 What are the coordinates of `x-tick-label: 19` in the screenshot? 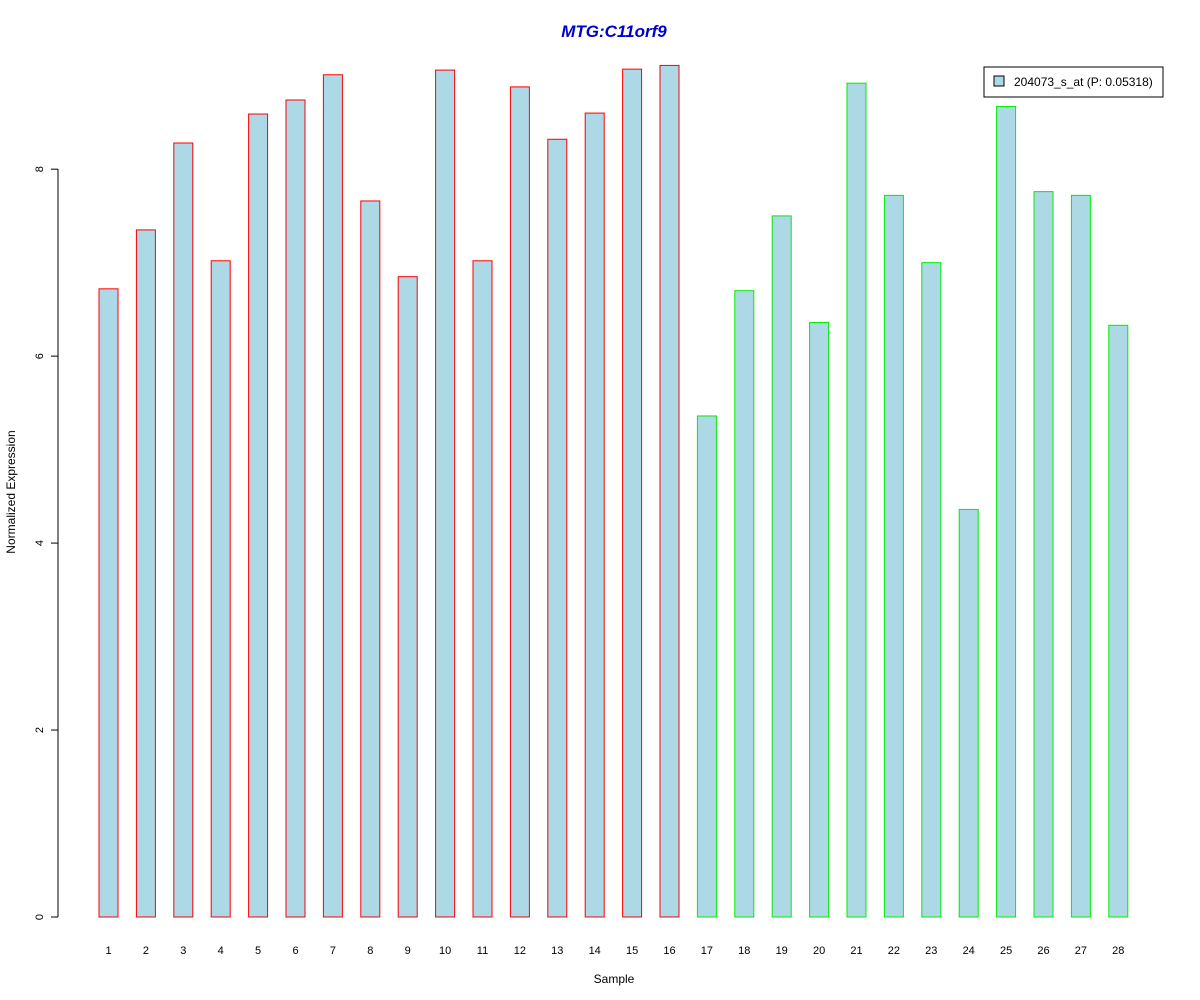 It's located at (782, 951).